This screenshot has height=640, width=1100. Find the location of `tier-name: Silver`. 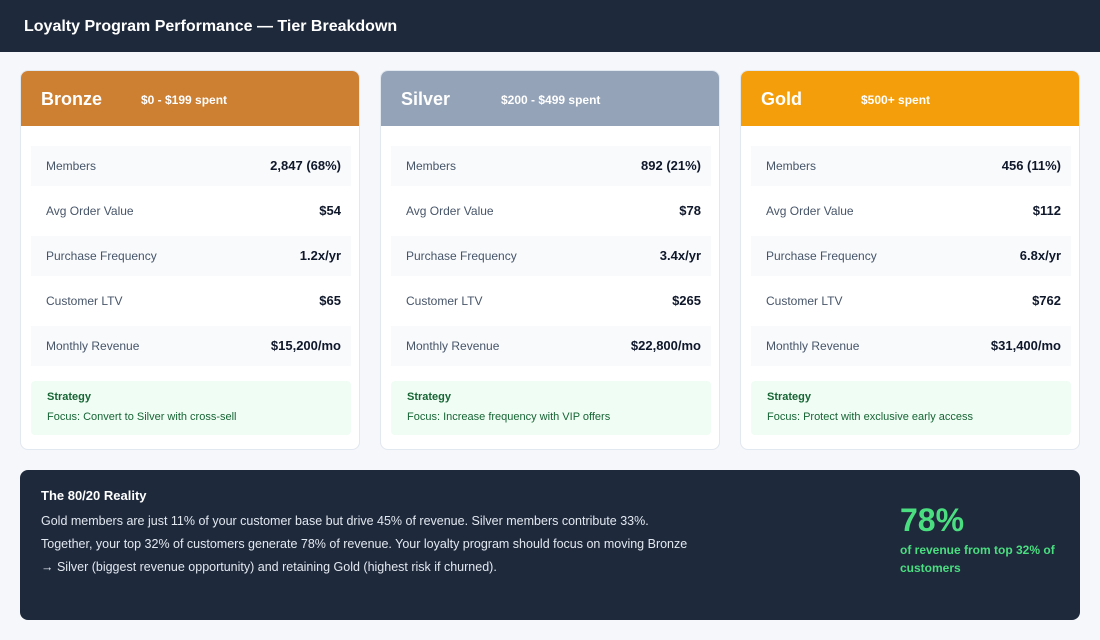

tier-name: Silver is located at coordinates (426, 99).